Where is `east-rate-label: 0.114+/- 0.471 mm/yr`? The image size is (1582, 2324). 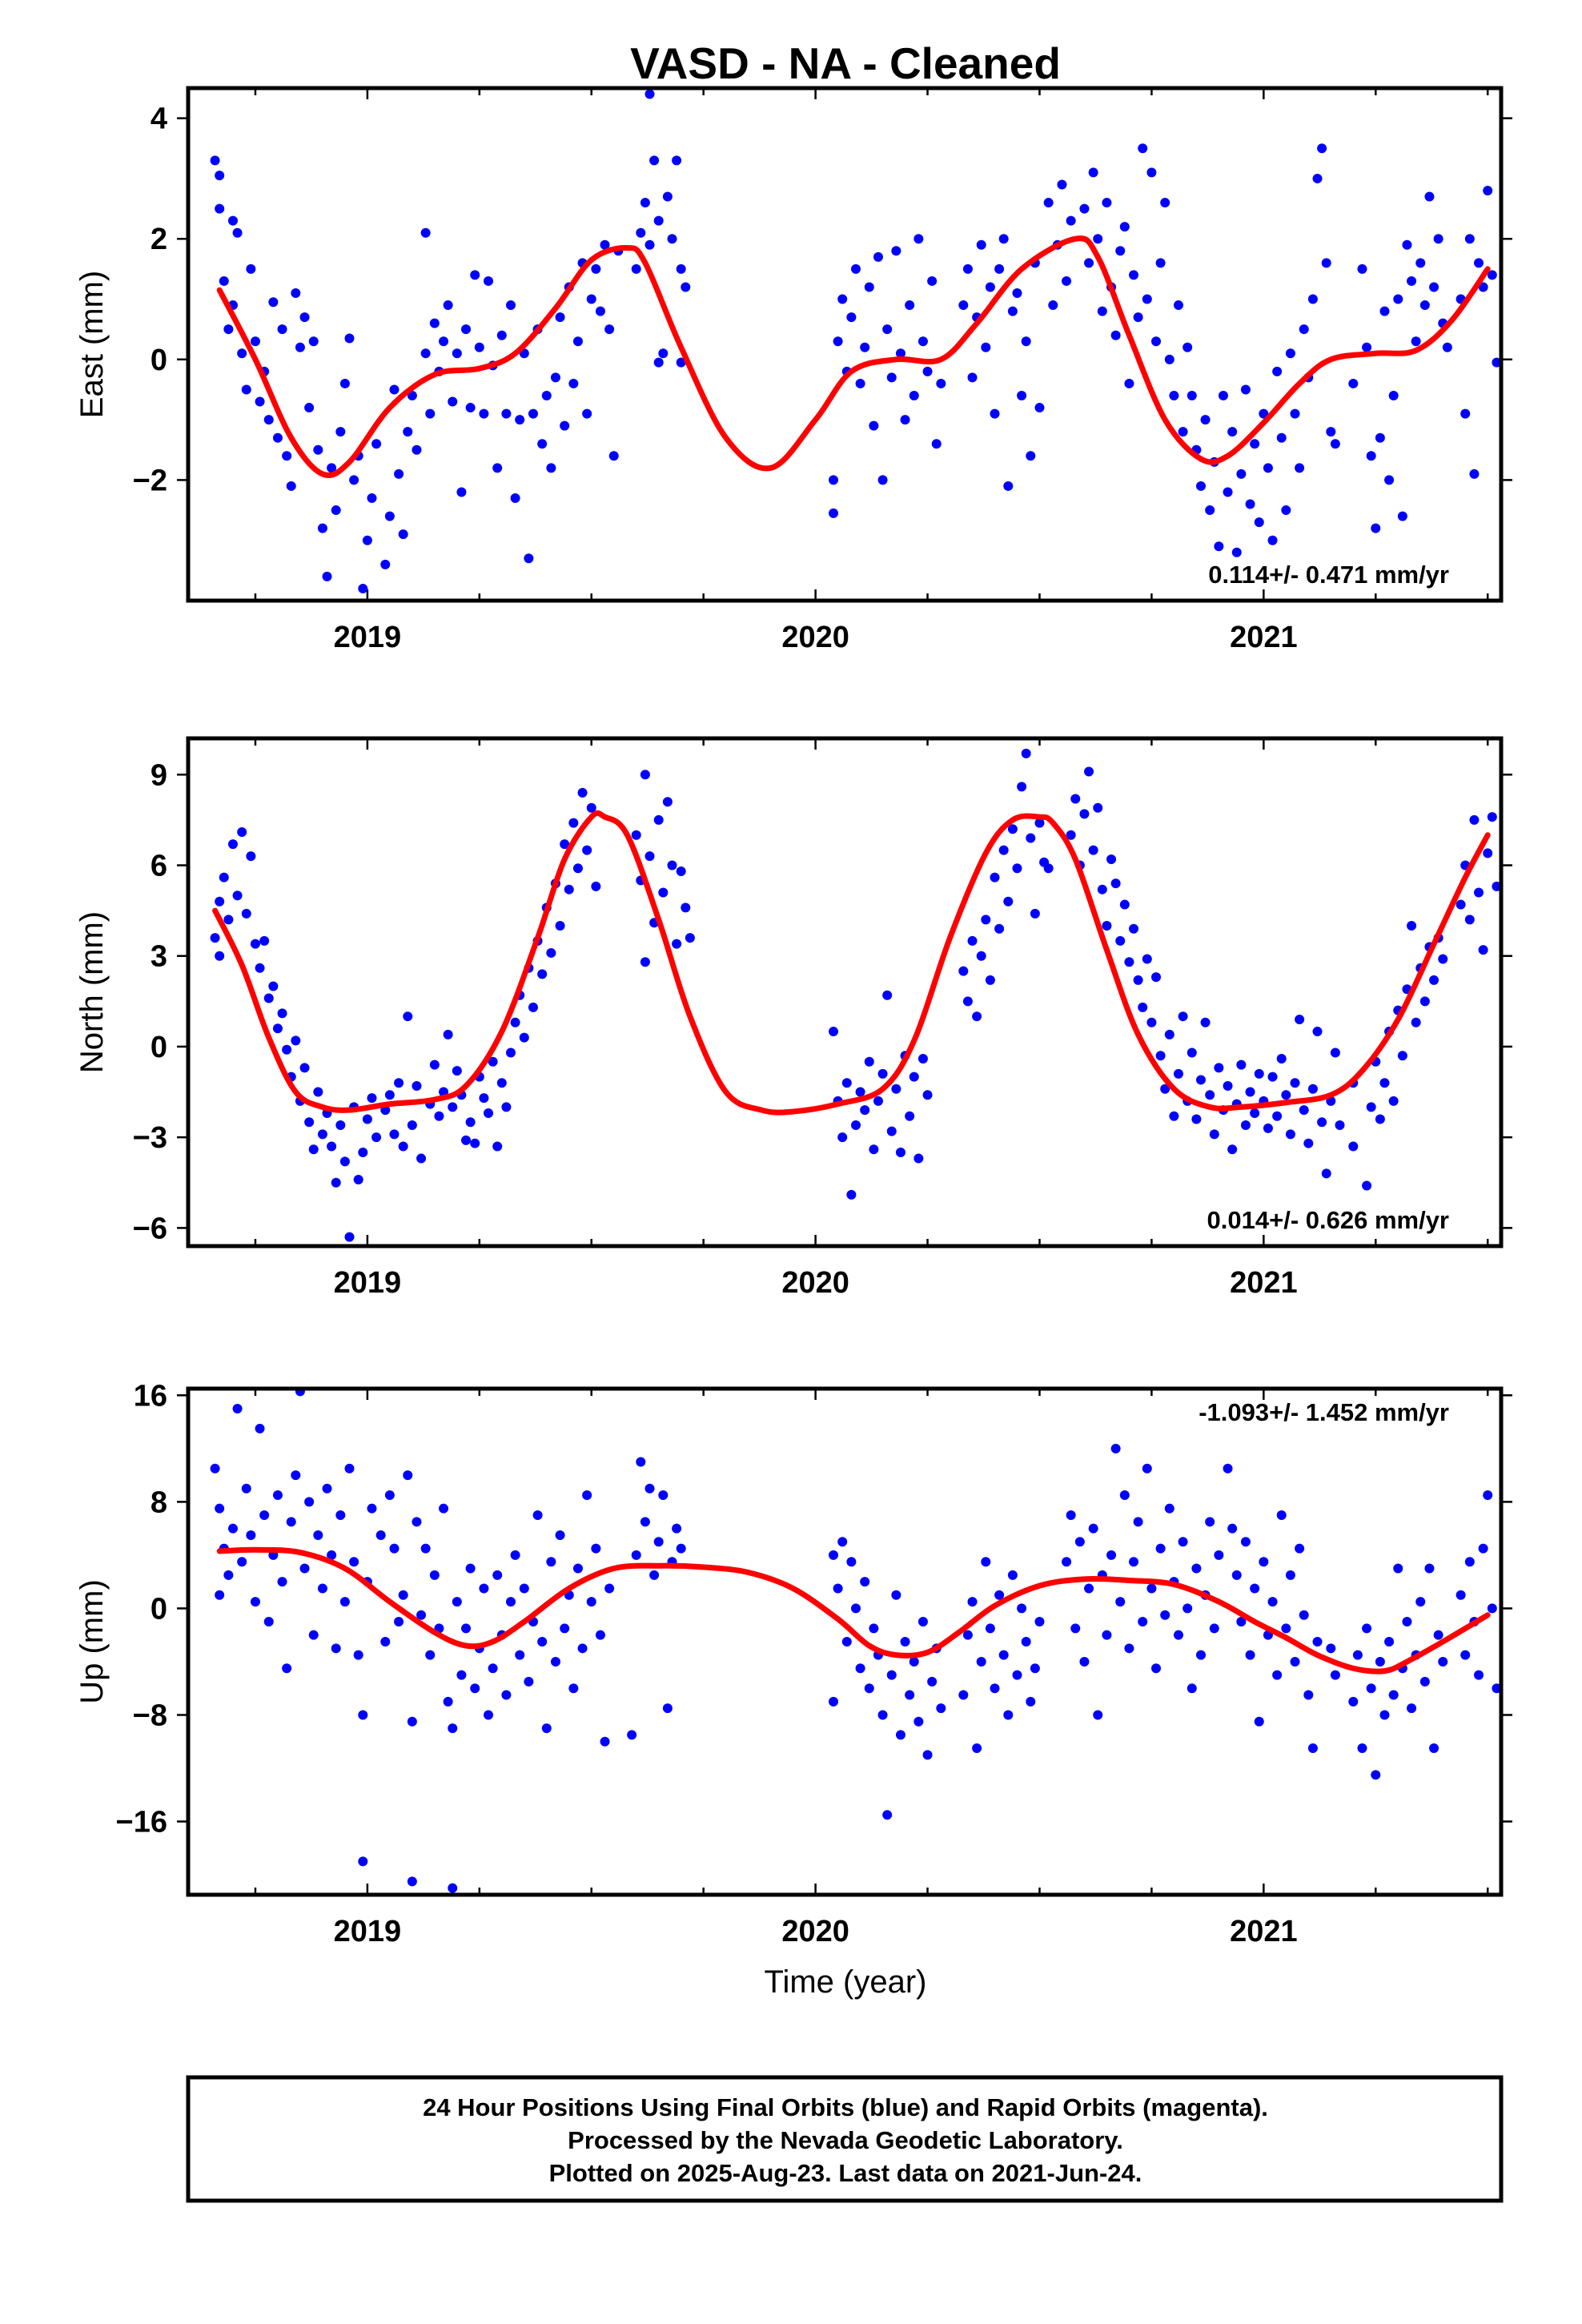
east-rate-label: 0.114+/- 0.471 mm/yr is located at coordinates (1328, 575).